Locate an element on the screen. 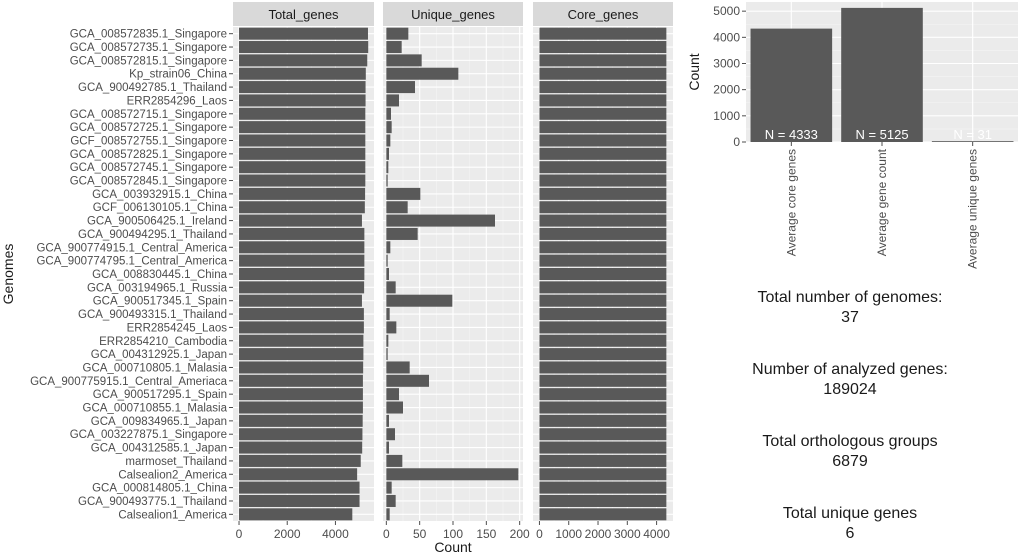 The height and width of the screenshot is (554, 1021). analyzed-genes-label: Number of analyzed genes: is located at coordinates (850, 369).